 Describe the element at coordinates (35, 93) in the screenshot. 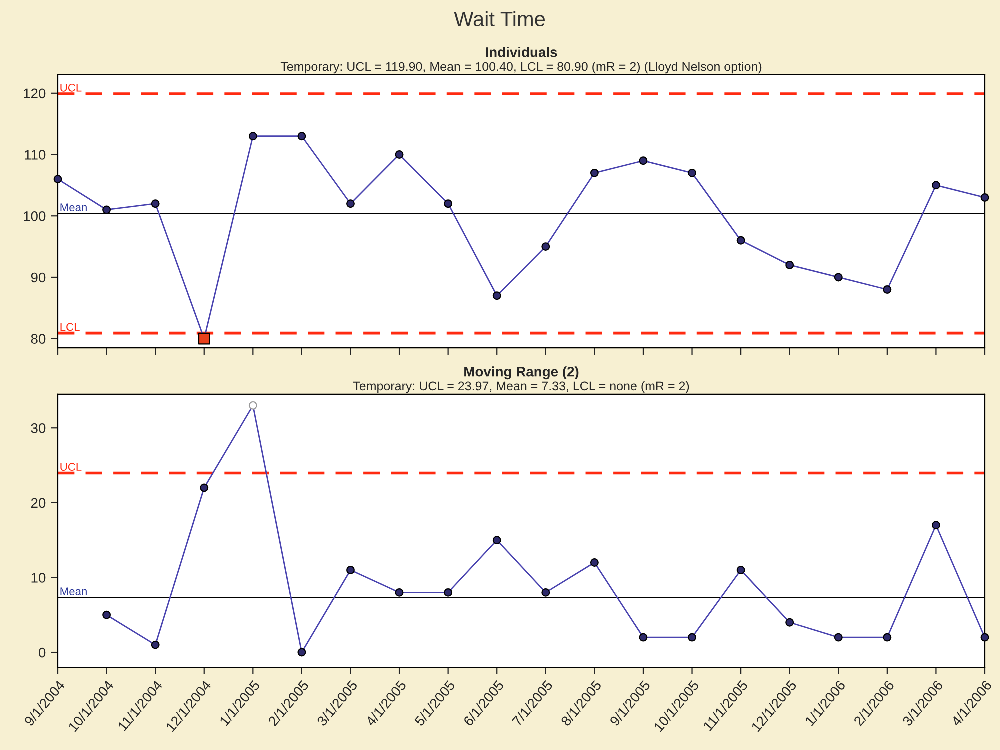

I see `y-tick-label: 120` at that location.